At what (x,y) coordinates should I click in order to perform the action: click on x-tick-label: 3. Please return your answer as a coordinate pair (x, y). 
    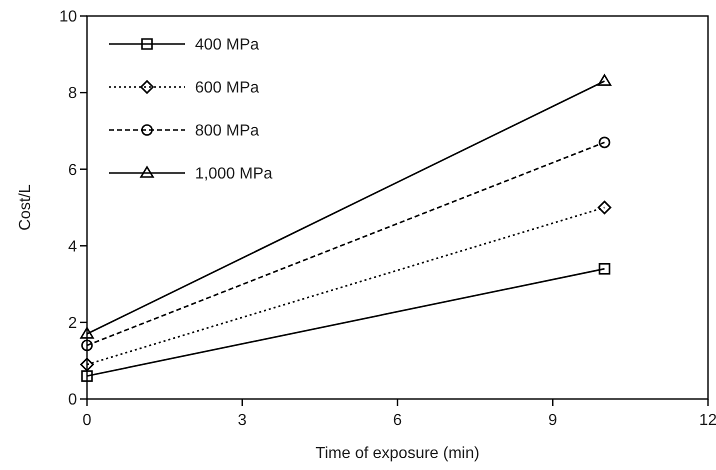
    Looking at the image, I should click on (242, 420).